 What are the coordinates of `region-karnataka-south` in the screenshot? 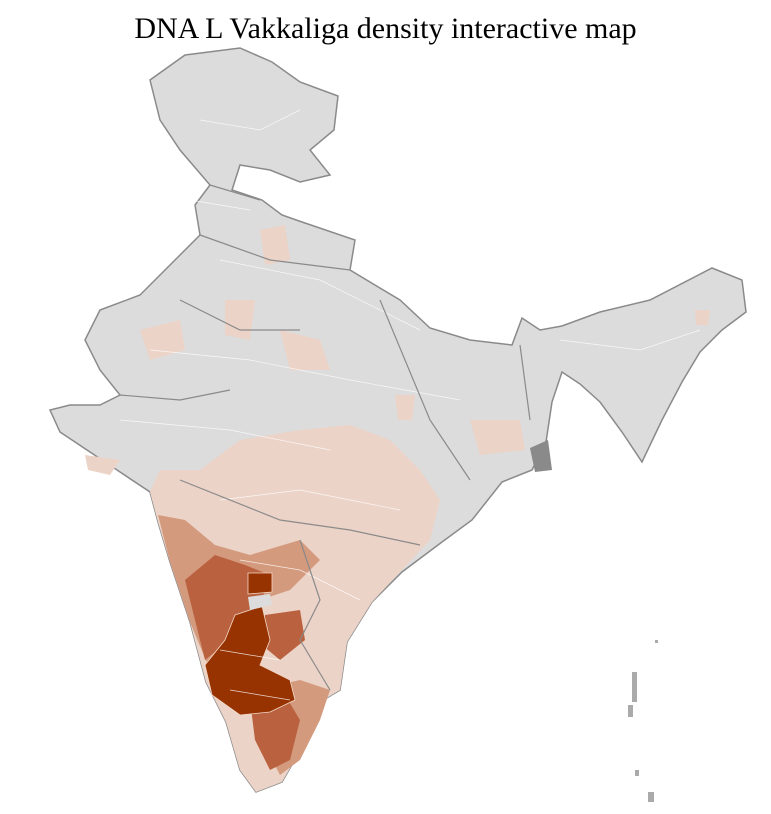 It's located at (250, 660).